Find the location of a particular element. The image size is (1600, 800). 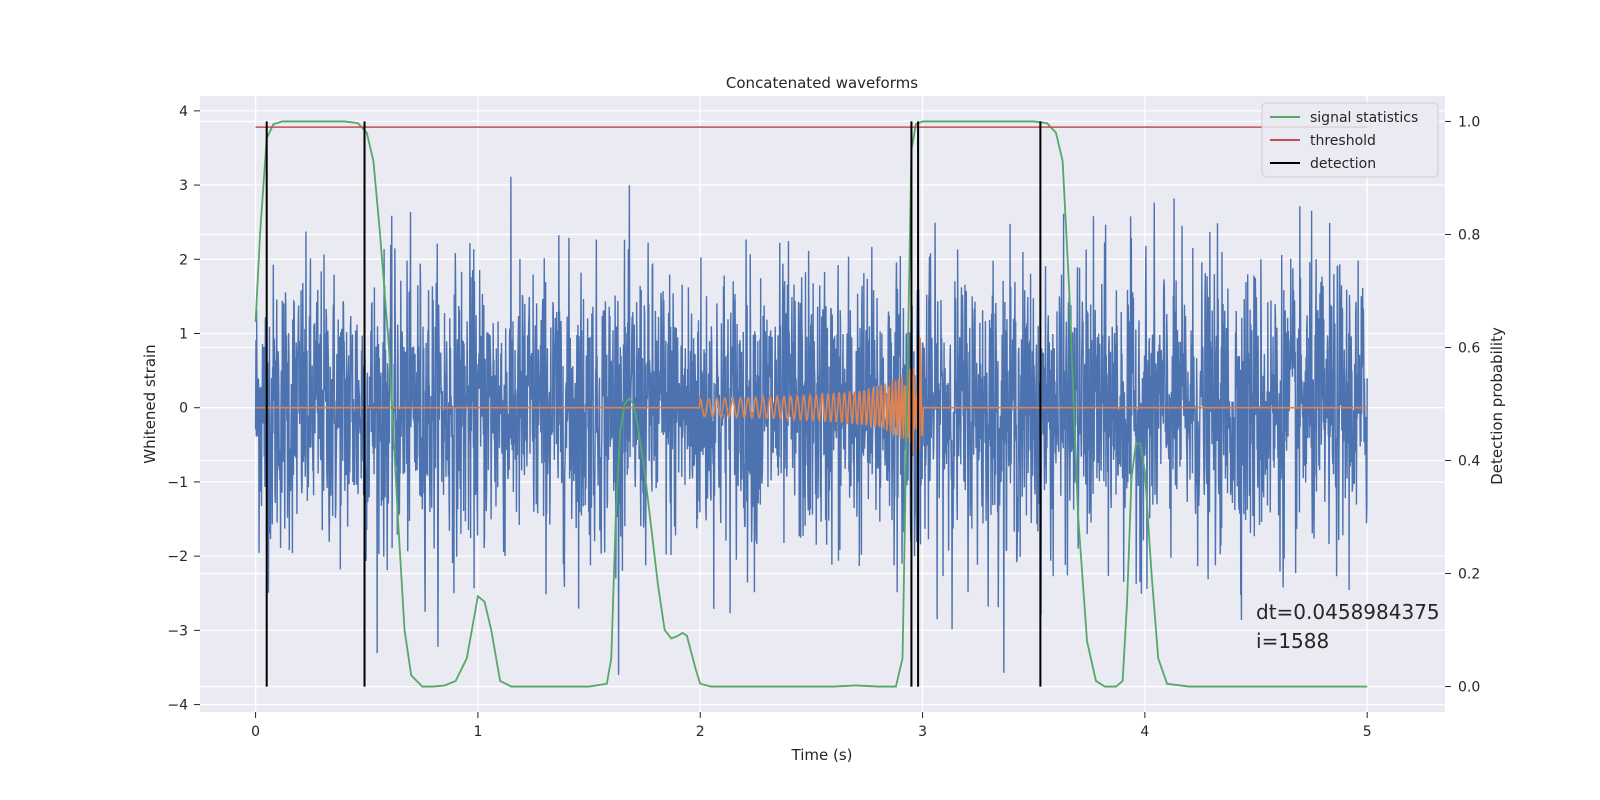

x-tick-label: 3 is located at coordinates (922, 732).